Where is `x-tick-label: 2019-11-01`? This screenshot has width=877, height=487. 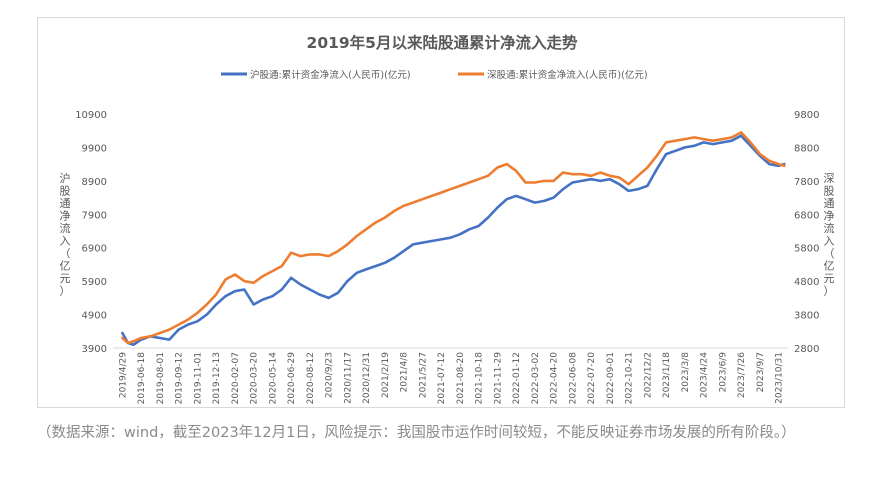 x-tick-label: 2019-11-01 is located at coordinates (198, 378).